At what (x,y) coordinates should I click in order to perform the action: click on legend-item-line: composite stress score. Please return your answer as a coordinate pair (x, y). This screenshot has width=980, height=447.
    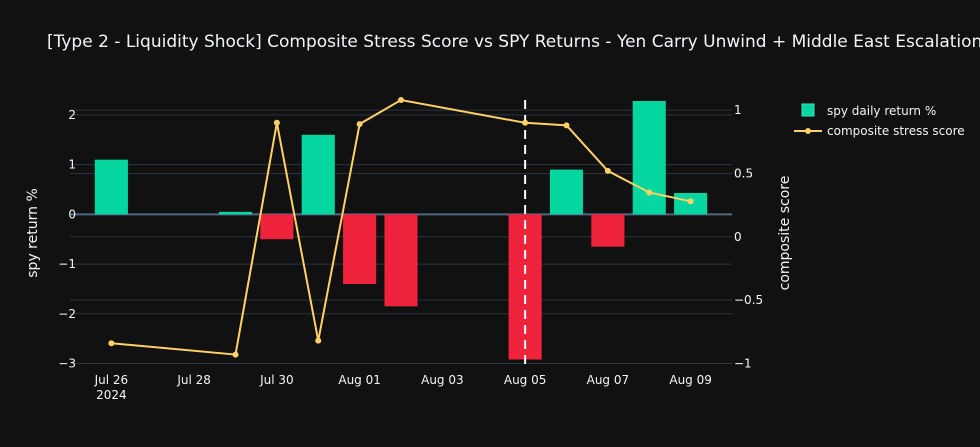
    Looking at the image, I should click on (879, 131).